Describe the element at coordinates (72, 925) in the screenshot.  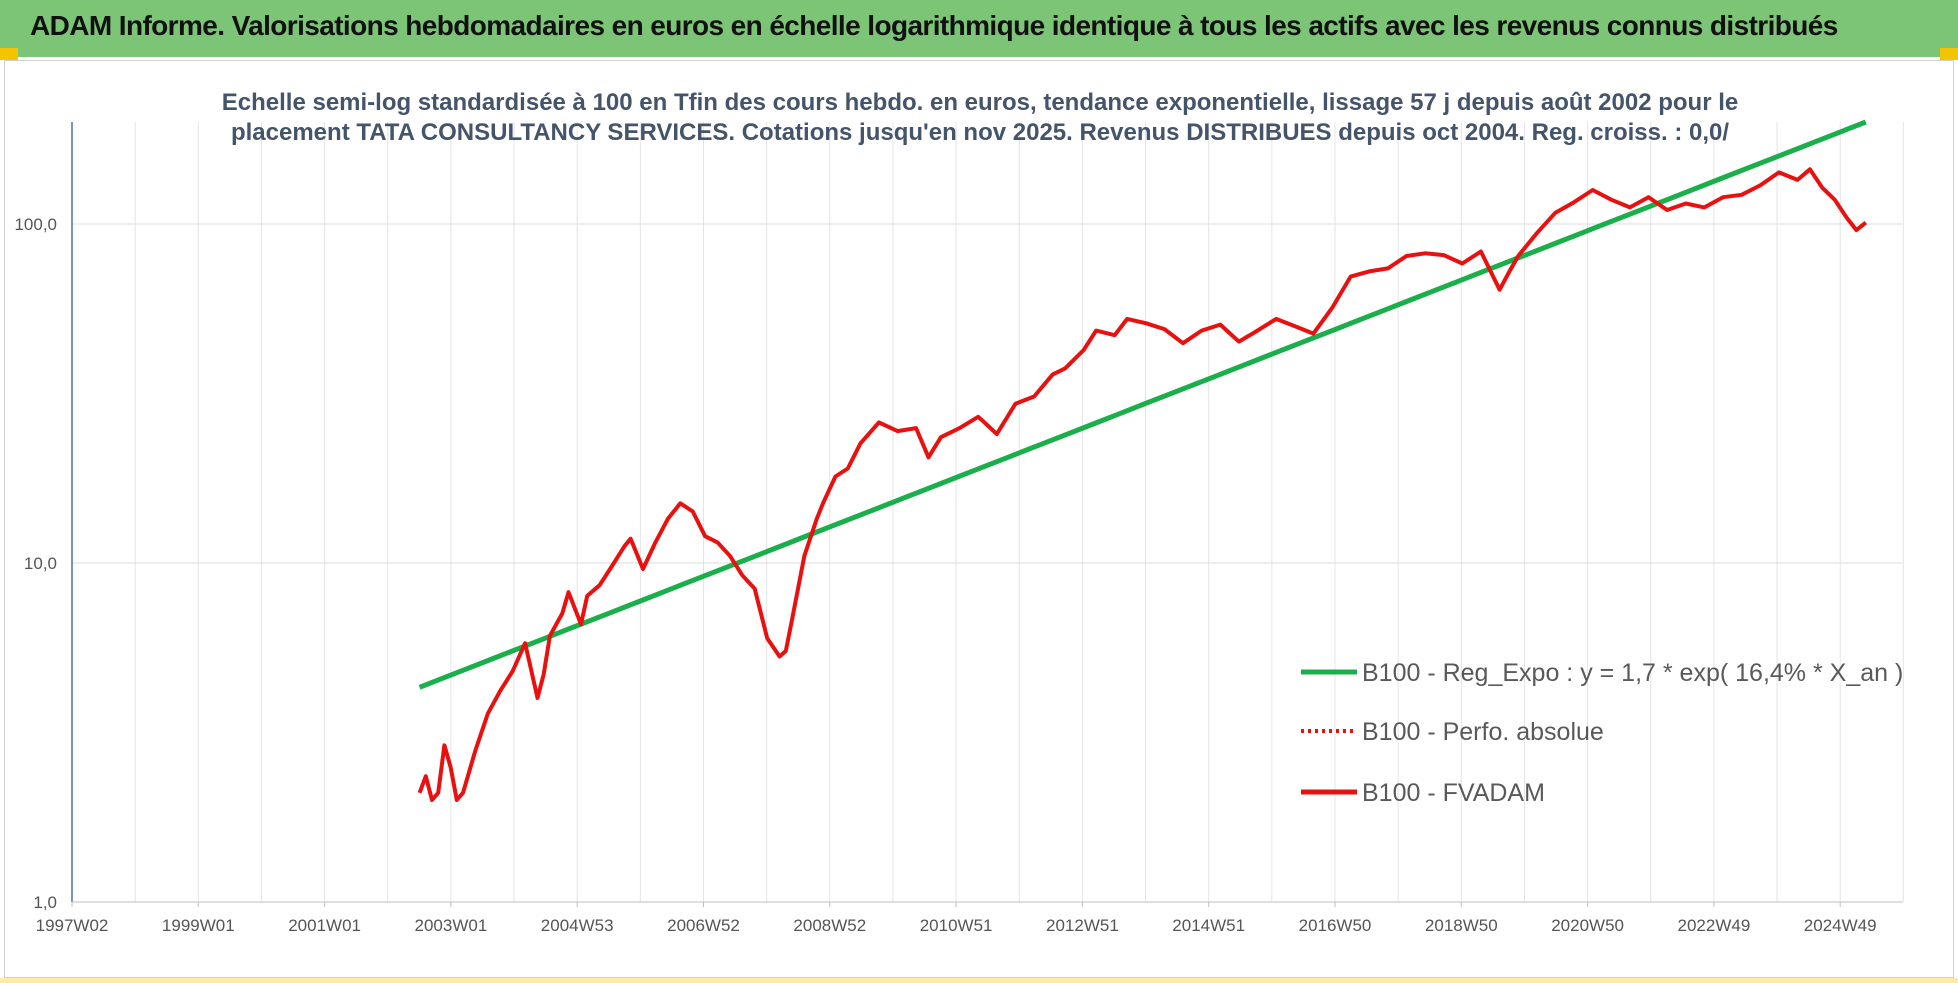
I see `x-tick-label: 1997W02` at that location.